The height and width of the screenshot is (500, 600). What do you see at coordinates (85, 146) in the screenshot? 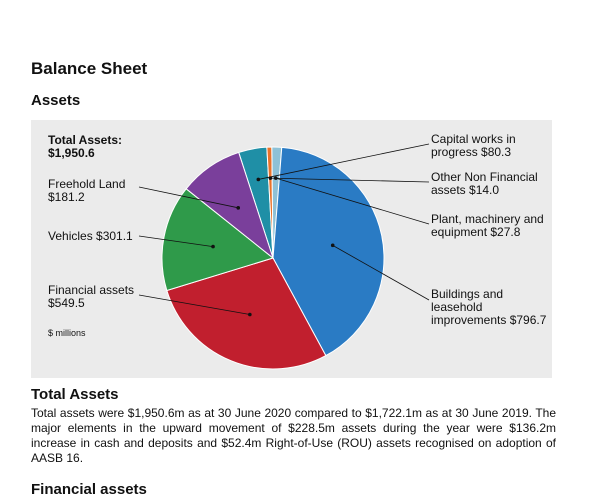
I see `chart-total-label: Total Assets: $1,950.6` at bounding box center [85, 146].